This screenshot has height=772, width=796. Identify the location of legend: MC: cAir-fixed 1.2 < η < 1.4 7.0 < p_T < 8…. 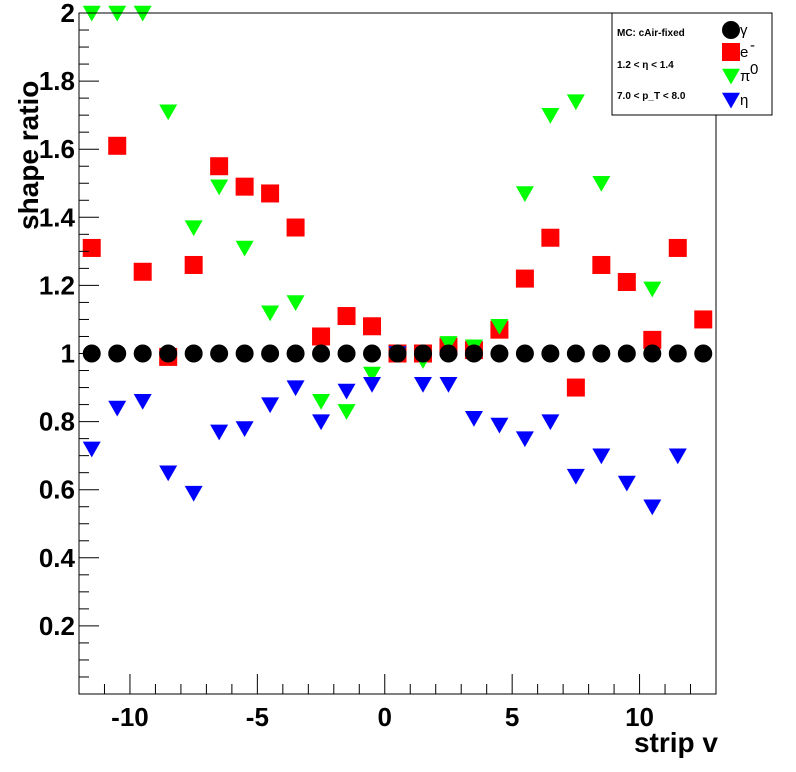
(692, 64).